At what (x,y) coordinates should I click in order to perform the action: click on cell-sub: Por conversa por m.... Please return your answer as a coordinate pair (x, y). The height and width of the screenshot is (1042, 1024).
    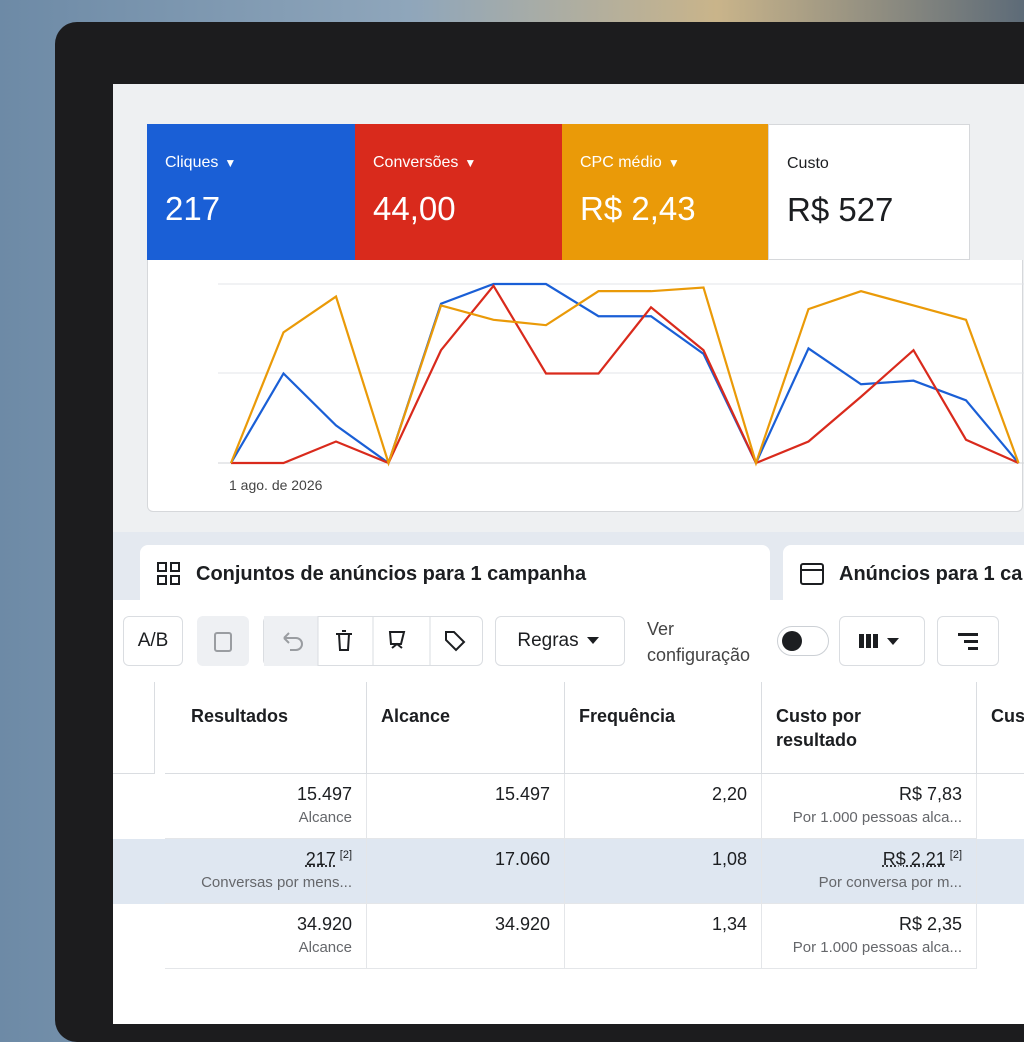
    Looking at the image, I should click on (890, 882).